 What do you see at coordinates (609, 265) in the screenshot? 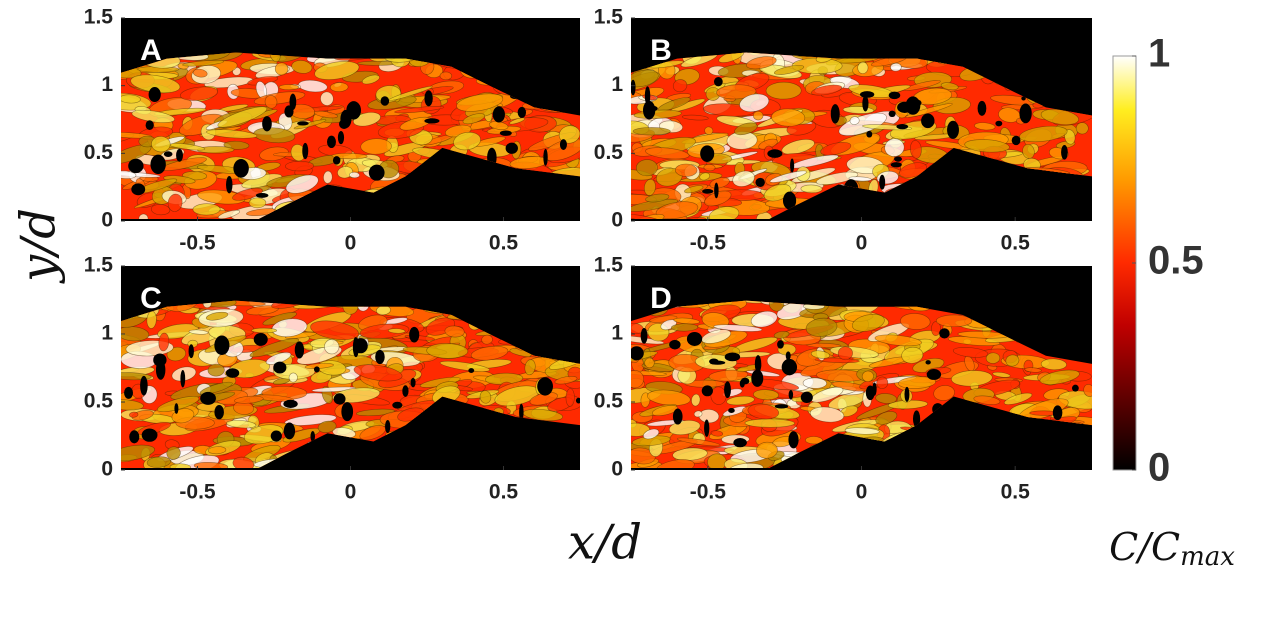
I see `y-tick-label: 1.5` at bounding box center [609, 265].